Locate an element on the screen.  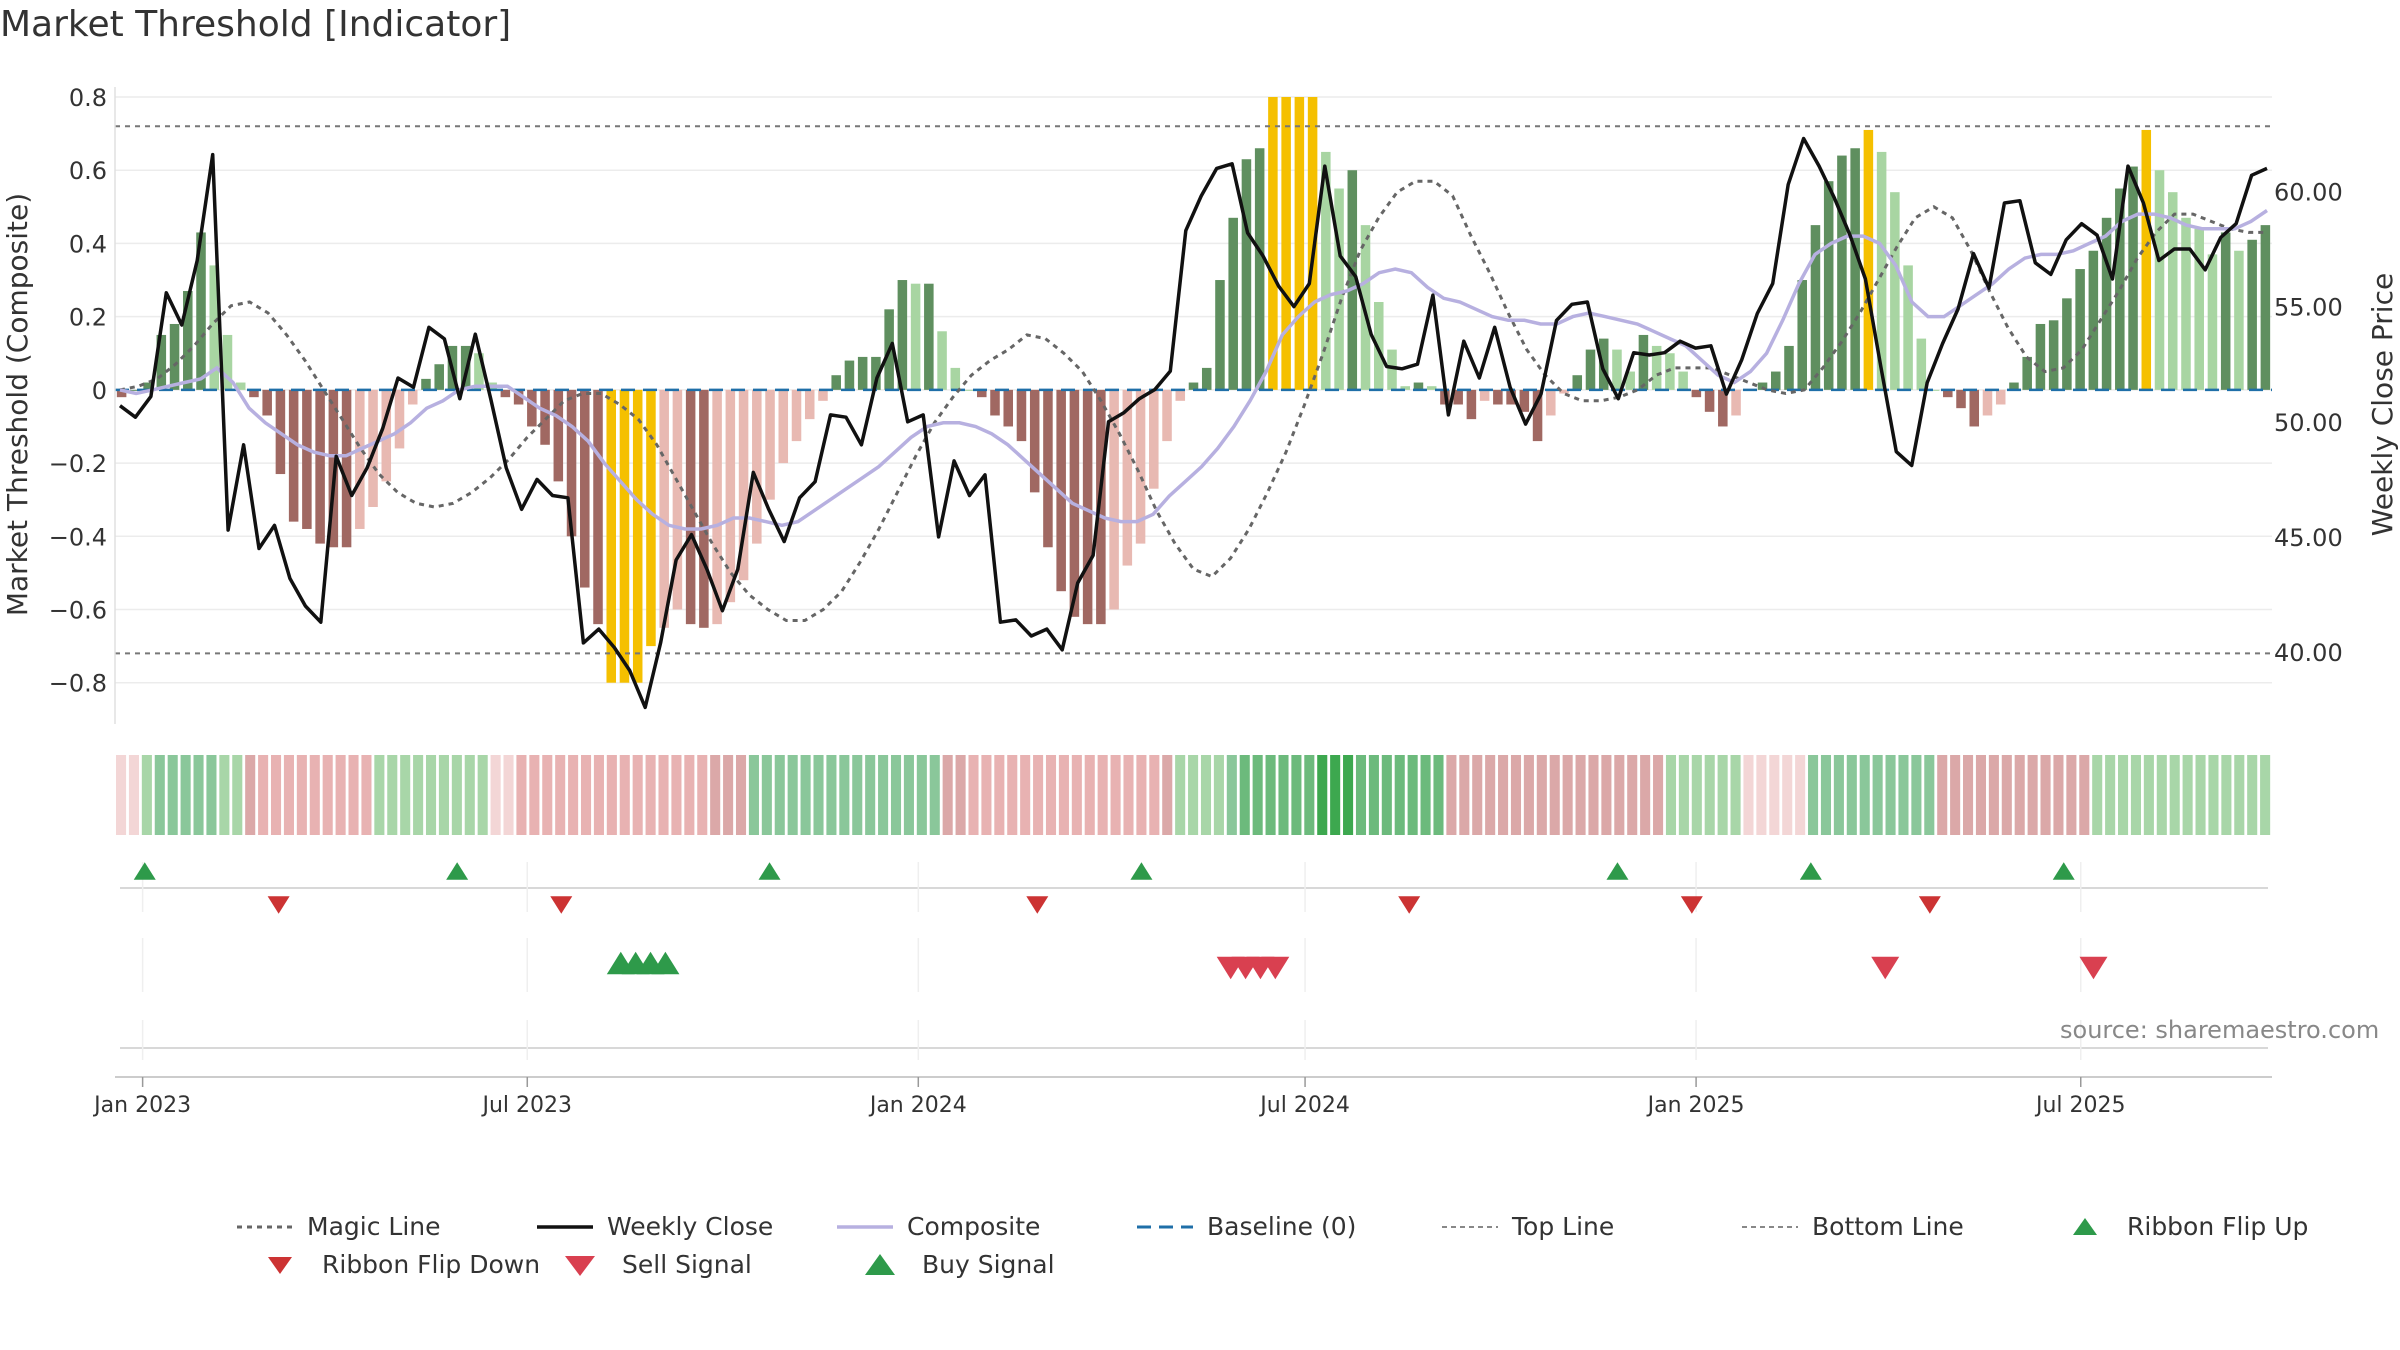
legend-label: Sell Signal is located at coordinates (687, 1264).